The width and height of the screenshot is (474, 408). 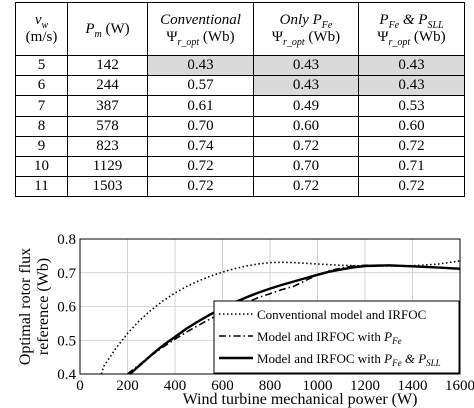 I want to click on legend-fesll-prefix: Model and IRFOC with, so click(x=320, y=358).